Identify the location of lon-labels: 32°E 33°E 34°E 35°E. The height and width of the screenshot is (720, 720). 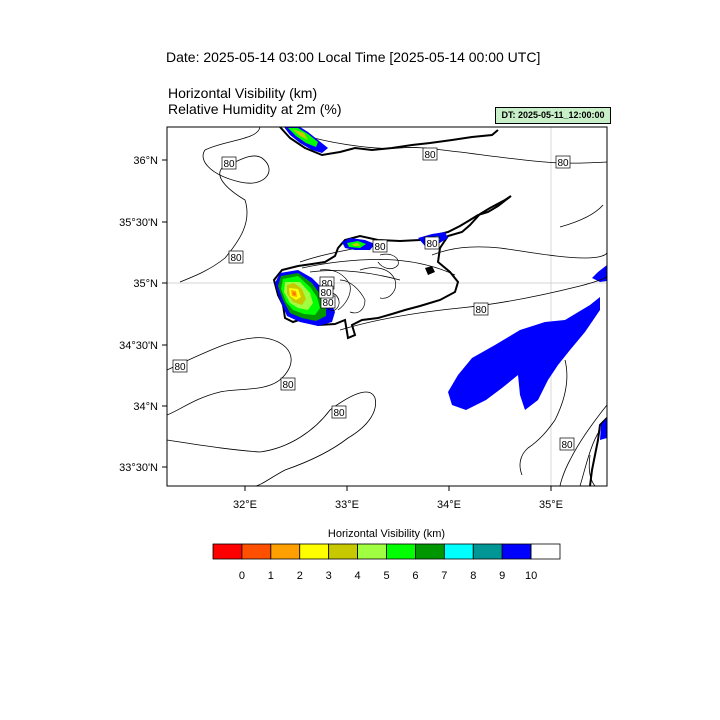
(398, 505).